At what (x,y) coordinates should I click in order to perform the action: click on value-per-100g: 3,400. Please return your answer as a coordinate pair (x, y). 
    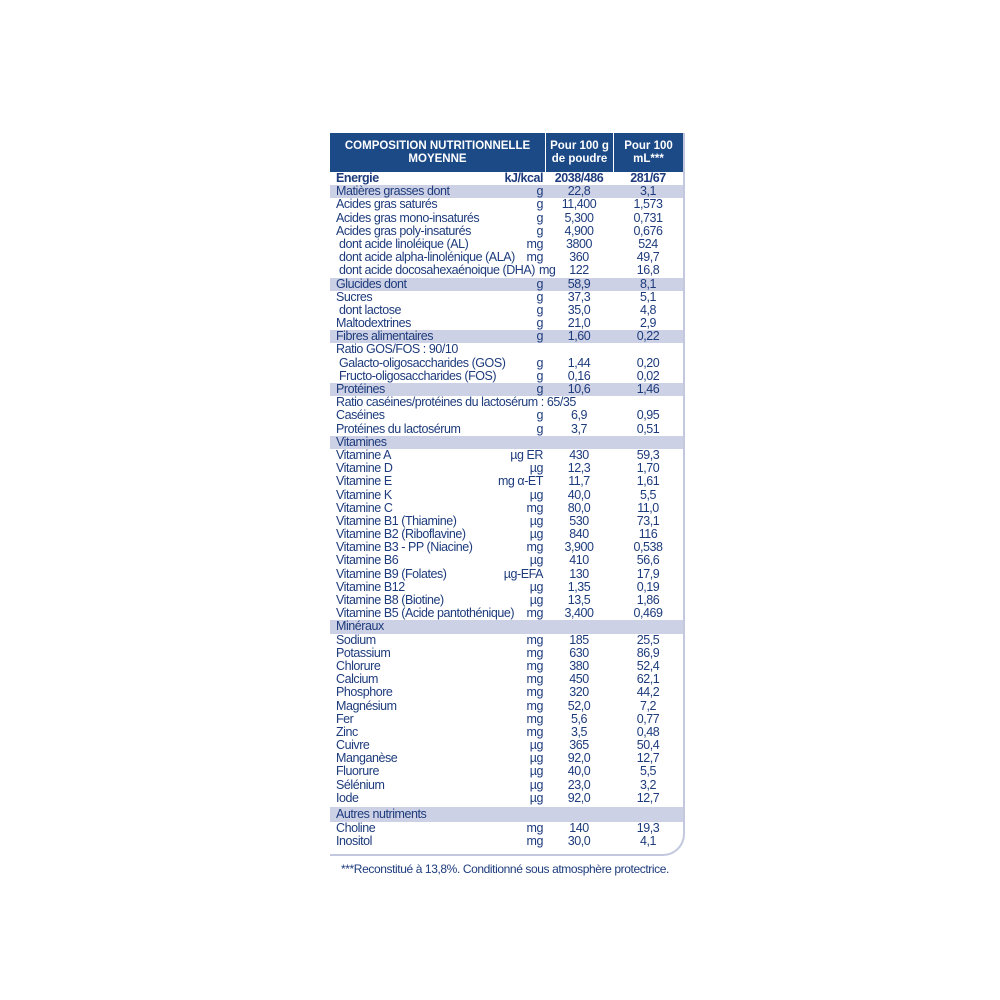
    Looking at the image, I should click on (579, 613).